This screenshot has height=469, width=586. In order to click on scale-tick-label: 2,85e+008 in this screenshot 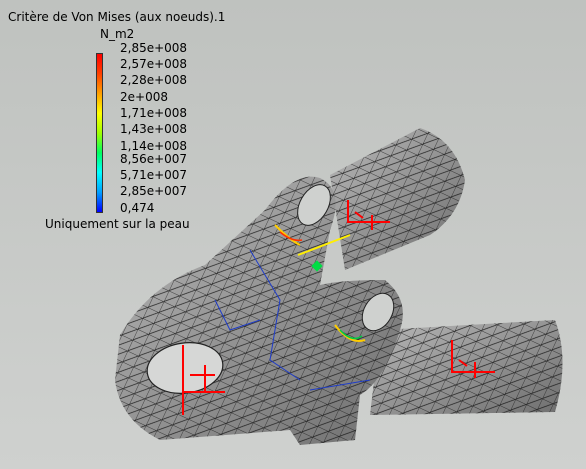, I will do `click(154, 48)`.